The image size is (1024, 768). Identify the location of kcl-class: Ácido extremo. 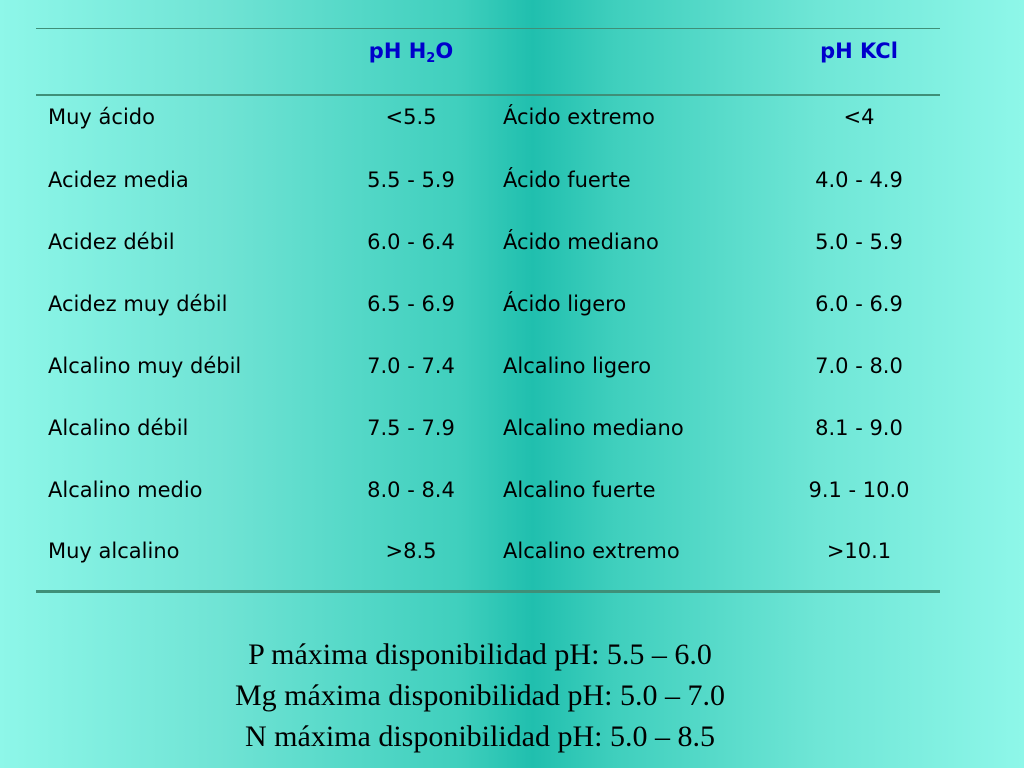
(579, 117).